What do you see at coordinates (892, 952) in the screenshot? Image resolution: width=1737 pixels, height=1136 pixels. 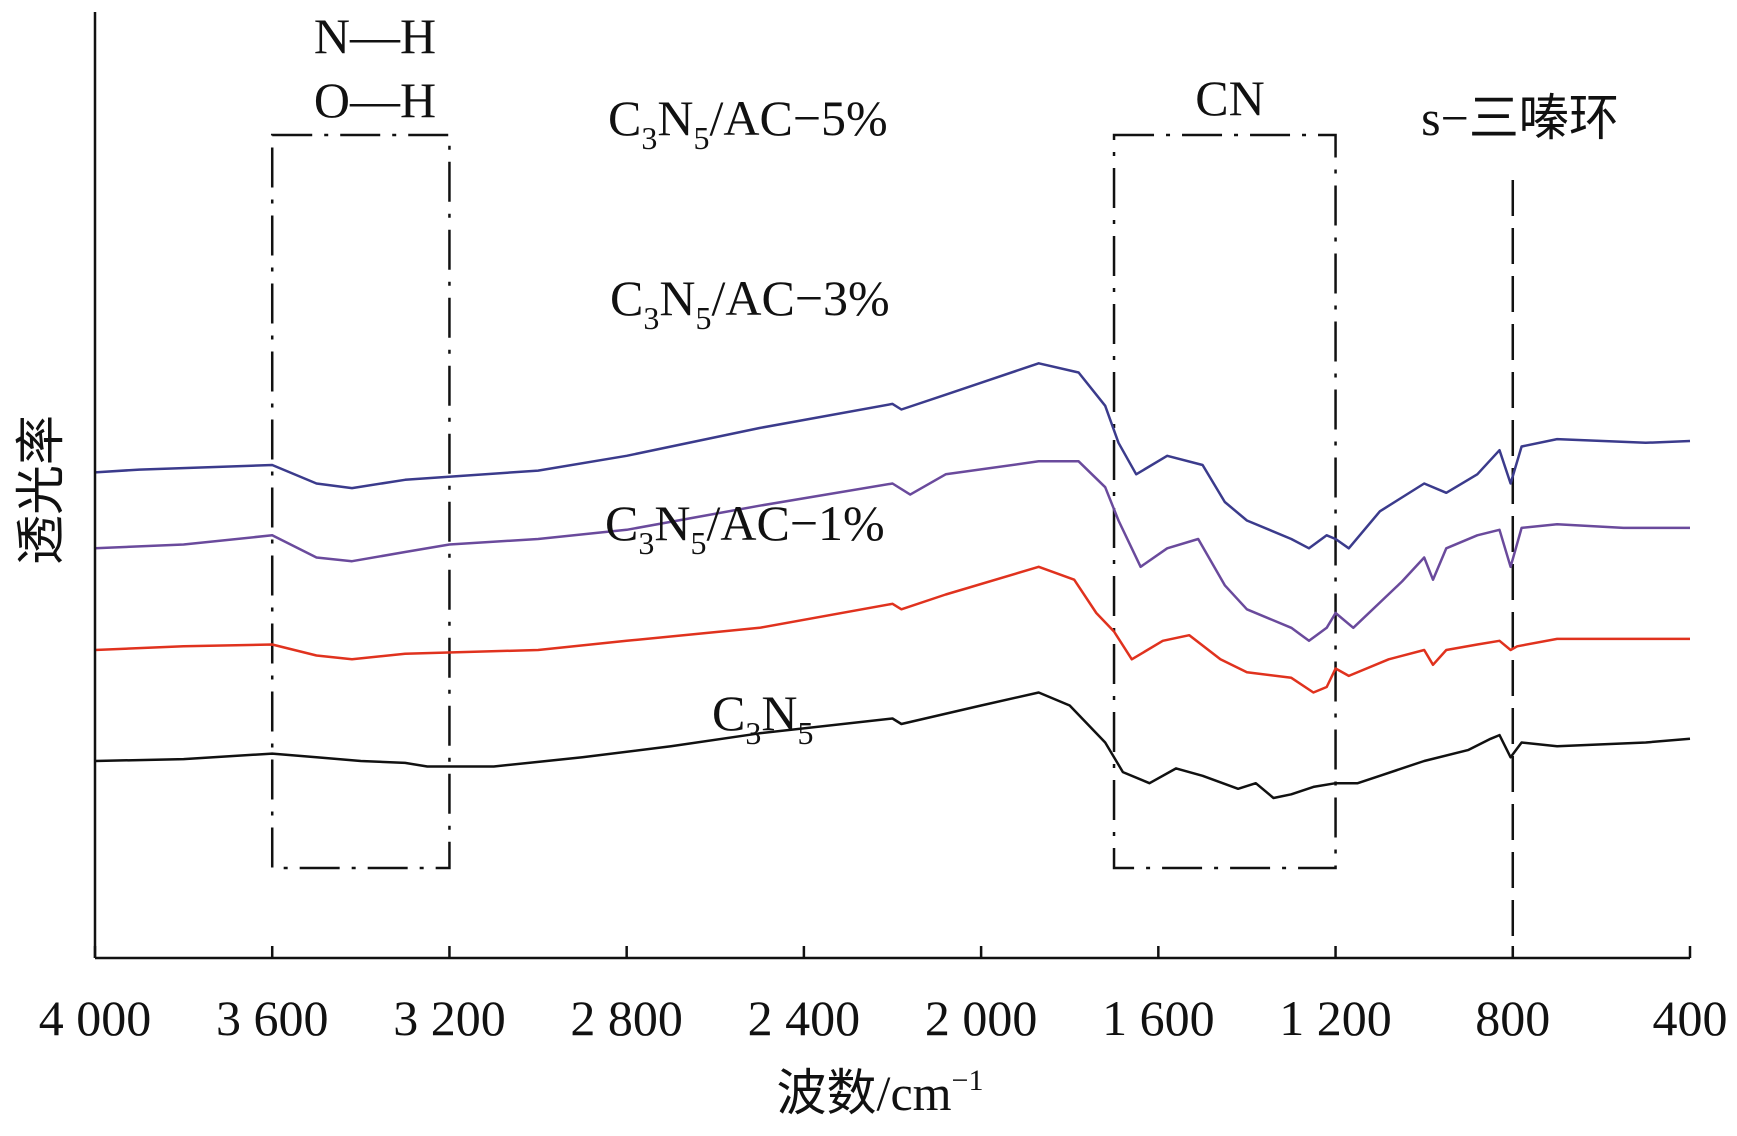 I see `x-ticks` at bounding box center [892, 952].